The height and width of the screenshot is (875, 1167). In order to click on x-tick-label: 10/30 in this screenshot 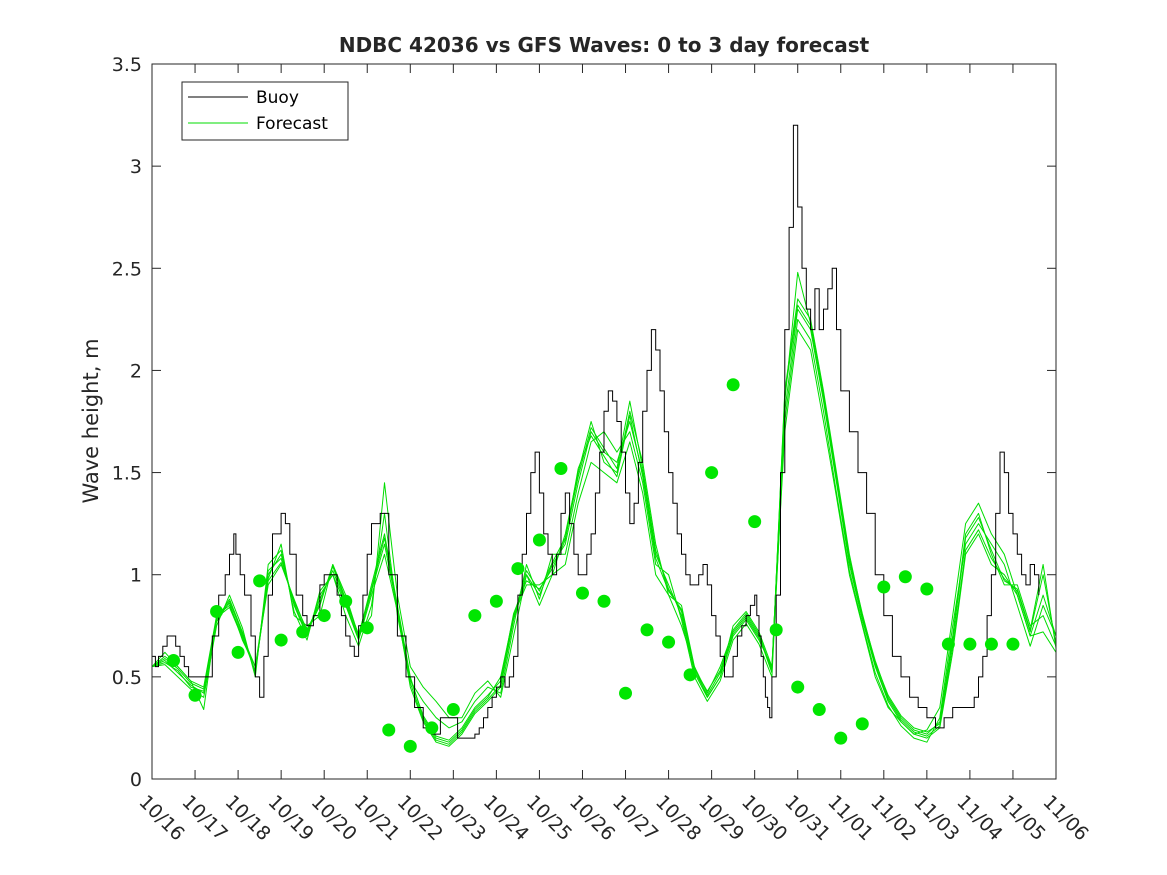, I will do `click(764, 818)`.